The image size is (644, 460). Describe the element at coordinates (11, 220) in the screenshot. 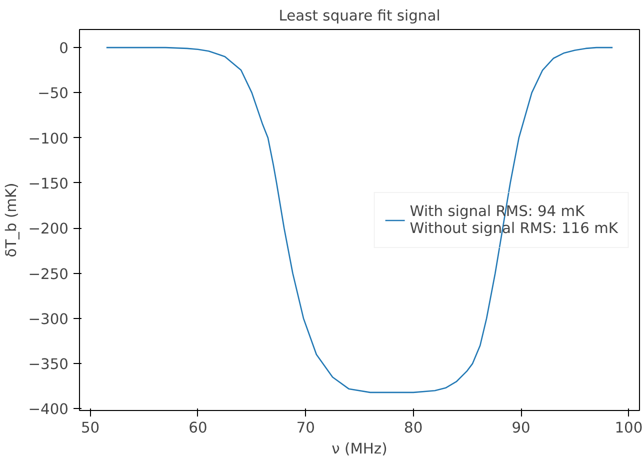

I see `y-axis-title: δT_b (mK)` at that location.